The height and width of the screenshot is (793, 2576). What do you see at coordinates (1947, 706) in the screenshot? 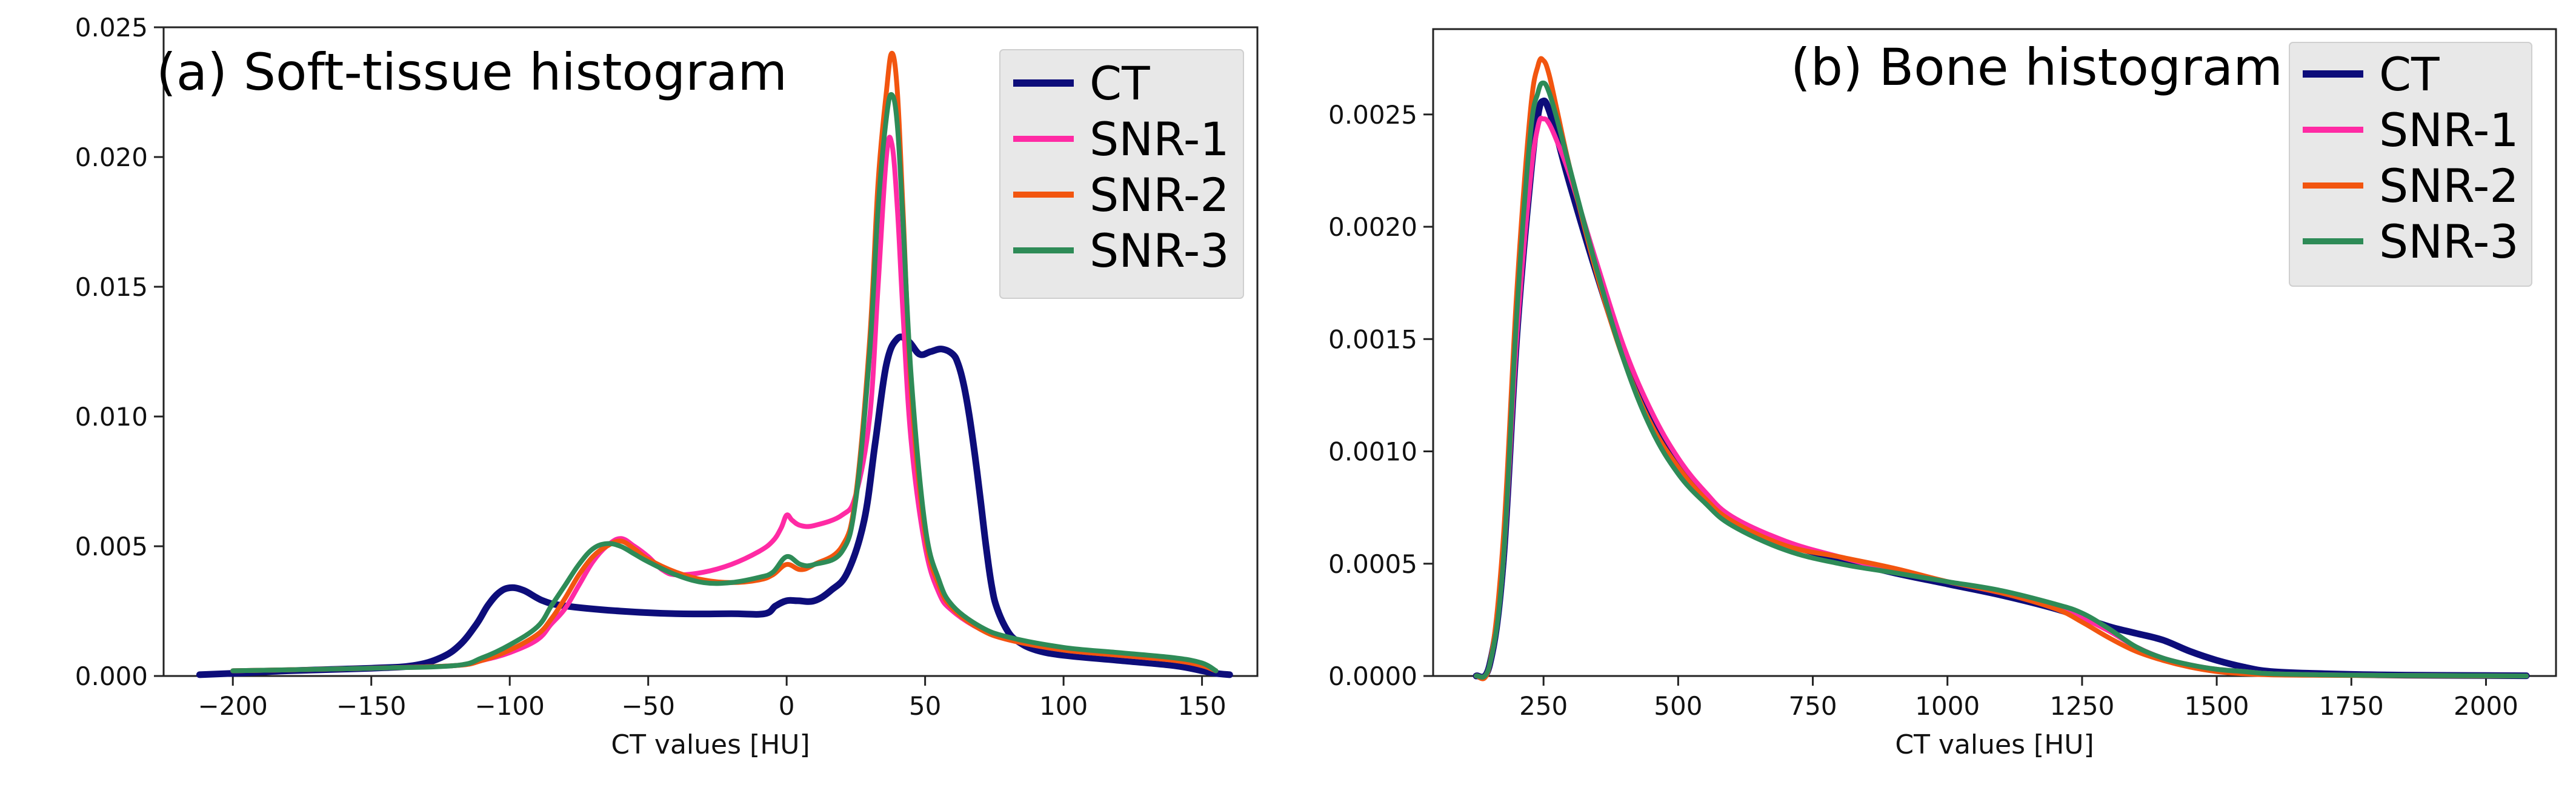
I see `x-tick-label: 1000` at bounding box center [1947, 706].